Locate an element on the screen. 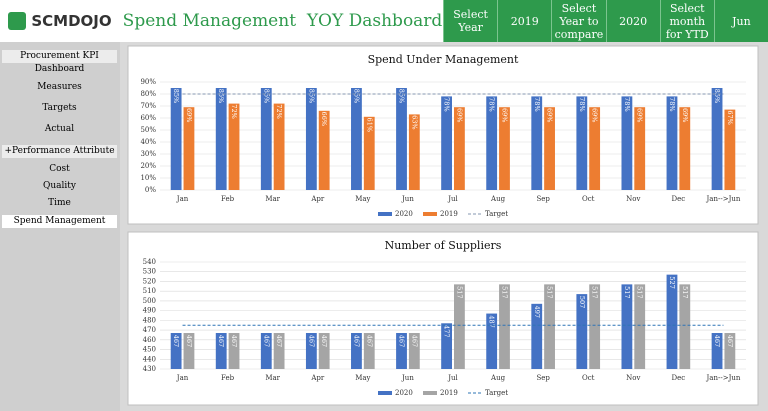 Image resolution: width=768 pixels, height=411 pixels. data-label: 61% is located at coordinates (369, 125).